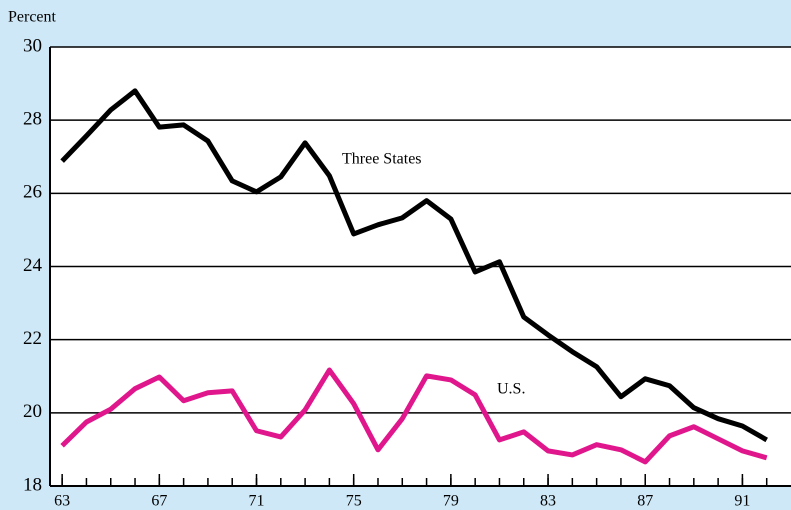 The image size is (791, 510). Describe the element at coordinates (32, 411) in the screenshot. I see `y-tick-label: 20` at that location.